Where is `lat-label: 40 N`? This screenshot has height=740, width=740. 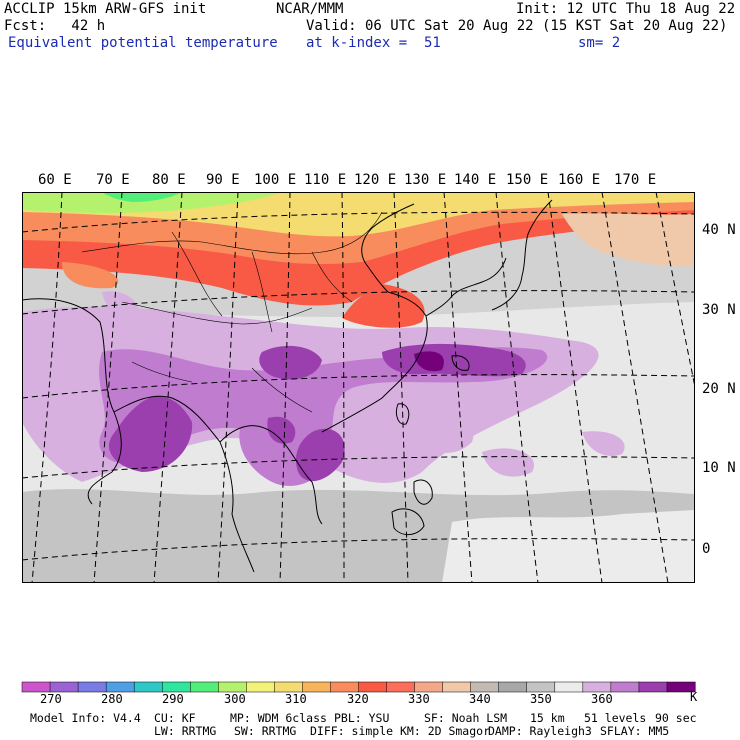 lat-label: 40 N is located at coordinates (719, 230).